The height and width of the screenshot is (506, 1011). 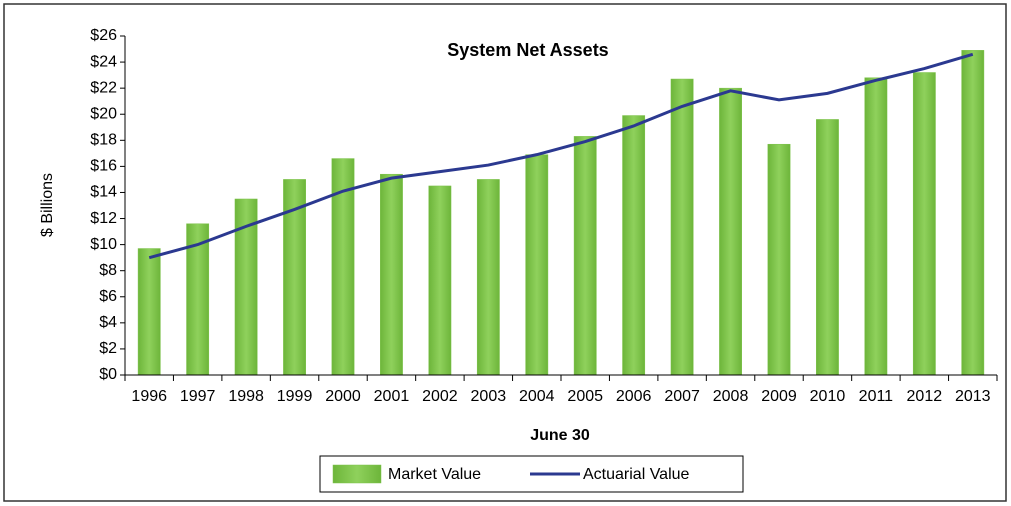 What do you see at coordinates (779, 396) in the screenshot?
I see `x-tick-label: 2009` at bounding box center [779, 396].